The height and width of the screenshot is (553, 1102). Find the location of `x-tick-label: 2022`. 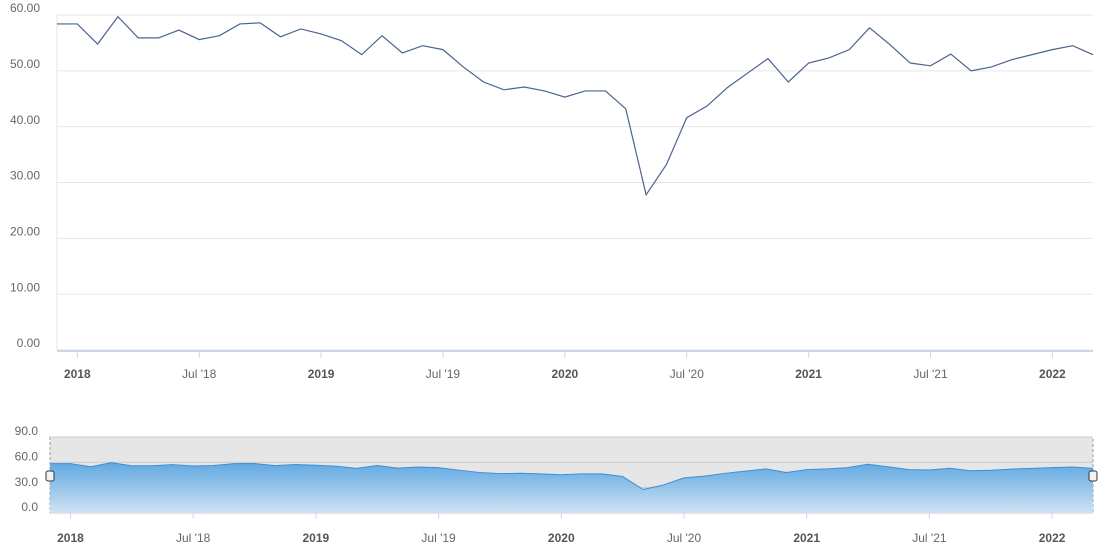

x-tick-label: 2022 is located at coordinates (1052, 374).